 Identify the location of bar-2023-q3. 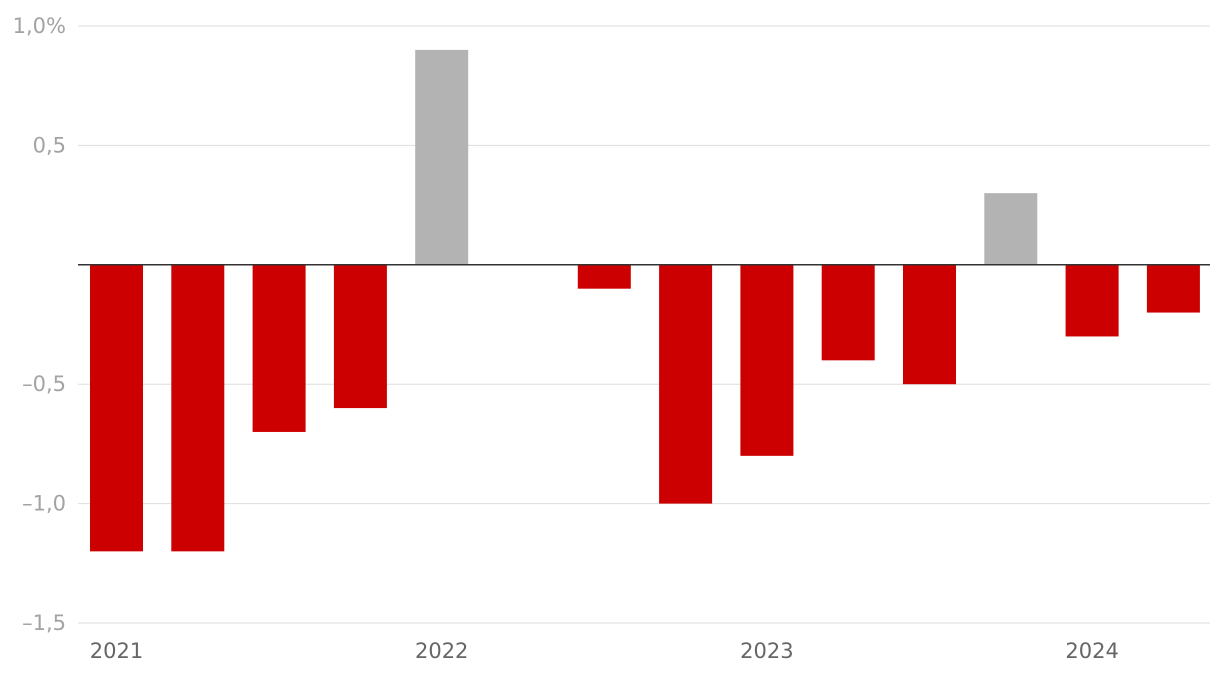
(929, 324).